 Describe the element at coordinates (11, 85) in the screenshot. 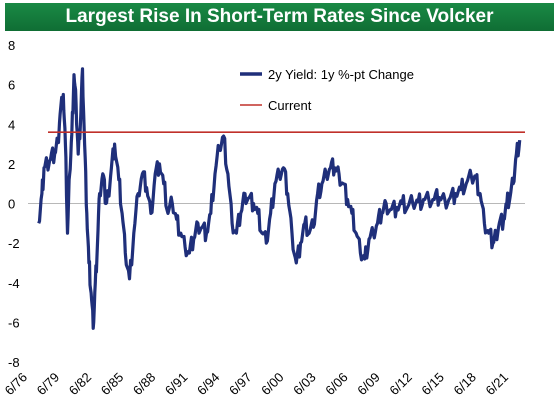

I see `y-tick-label: 6` at that location.